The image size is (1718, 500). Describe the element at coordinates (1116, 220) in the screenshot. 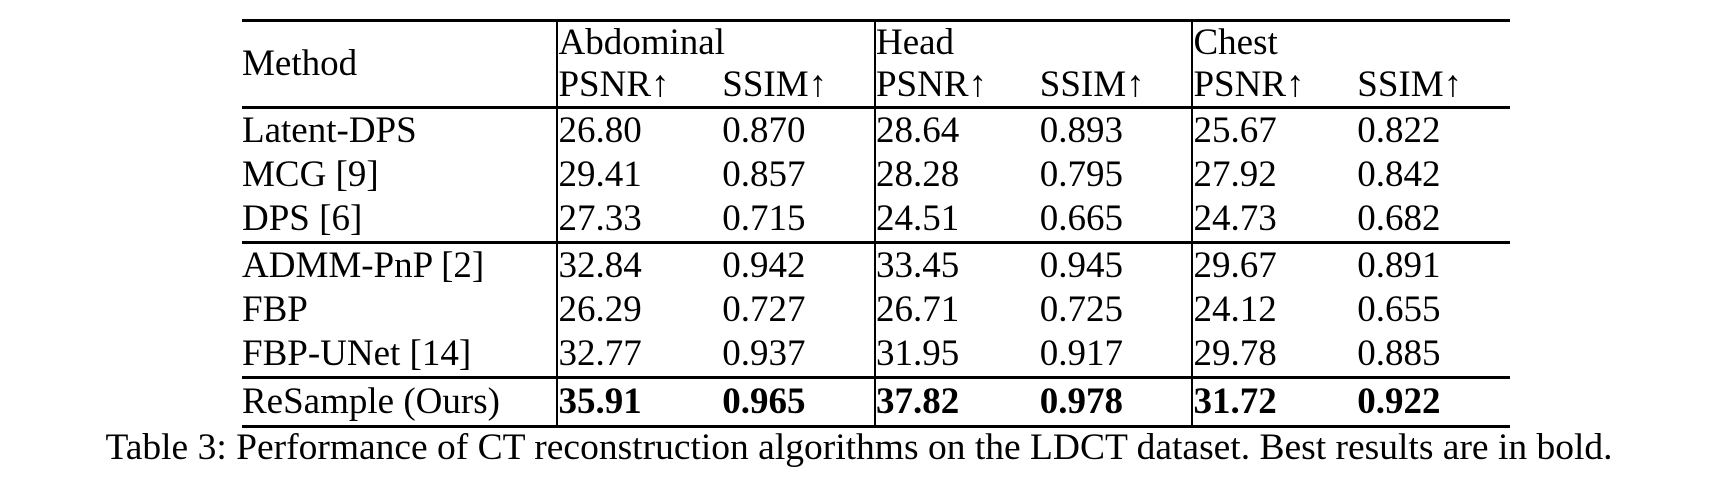

I see `metric-value: 0.665` at that location.